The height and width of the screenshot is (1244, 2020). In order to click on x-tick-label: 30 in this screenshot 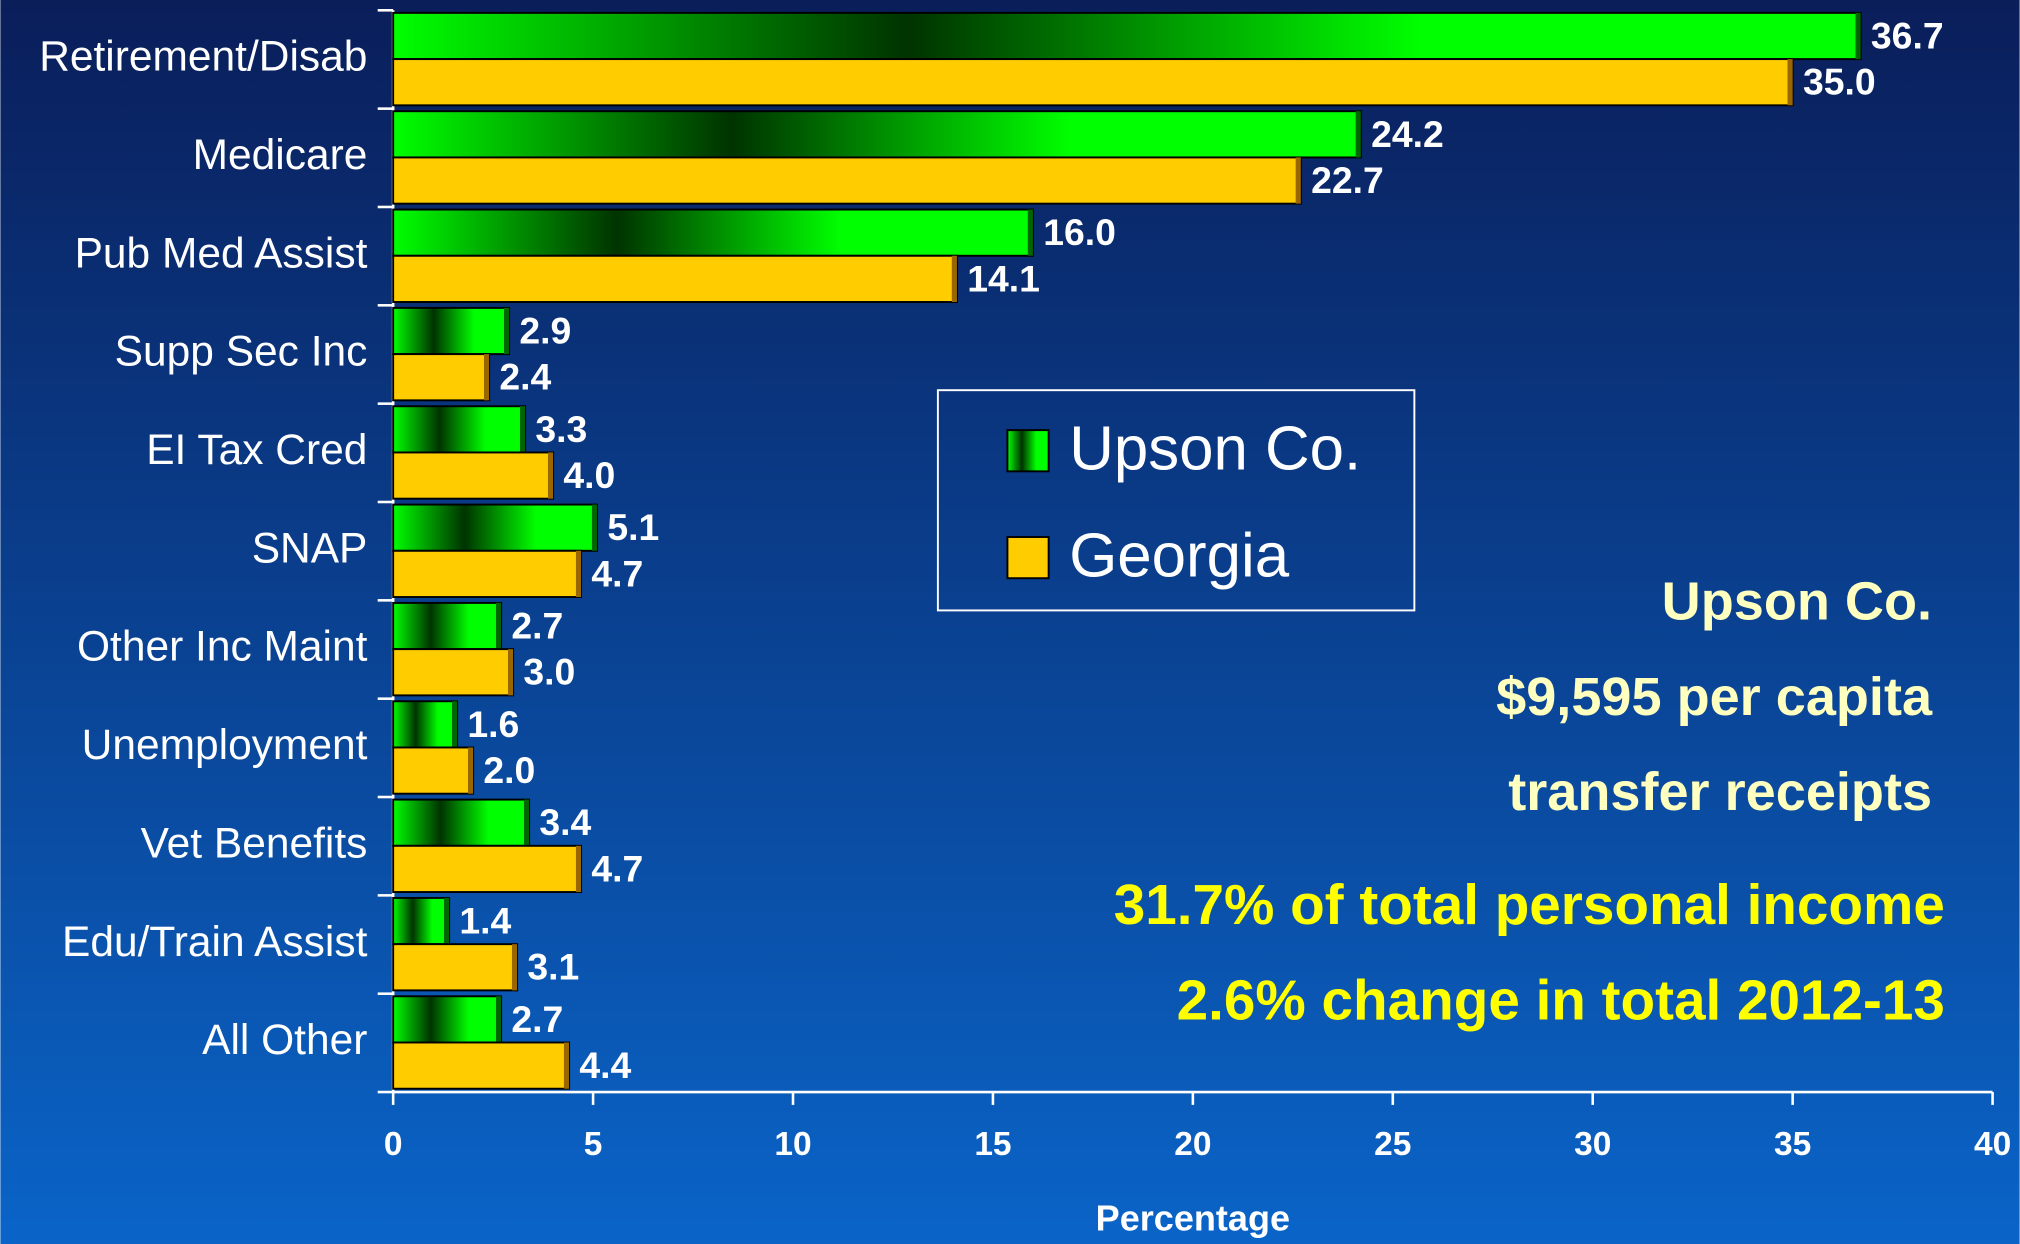, I will do `click(1592, 1144)`.